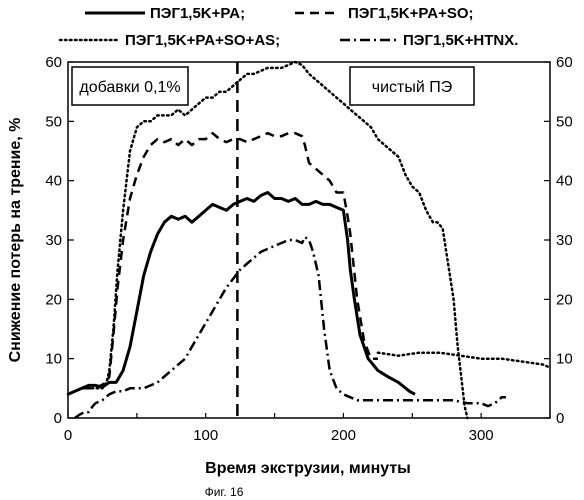 This screenshot has height=500, width=584. I want to click on y-tick-label-left: 40, so click(53, 181).